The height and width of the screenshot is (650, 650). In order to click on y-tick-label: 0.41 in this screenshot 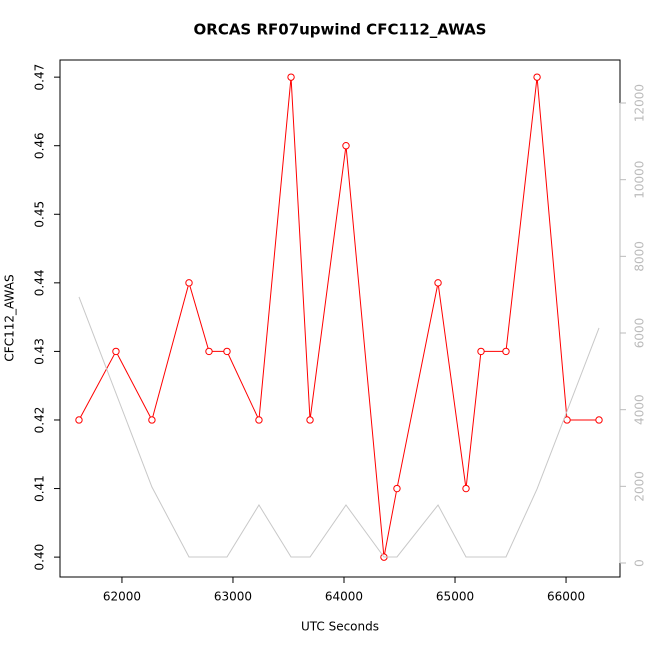, I will do `click(40, 488)`.